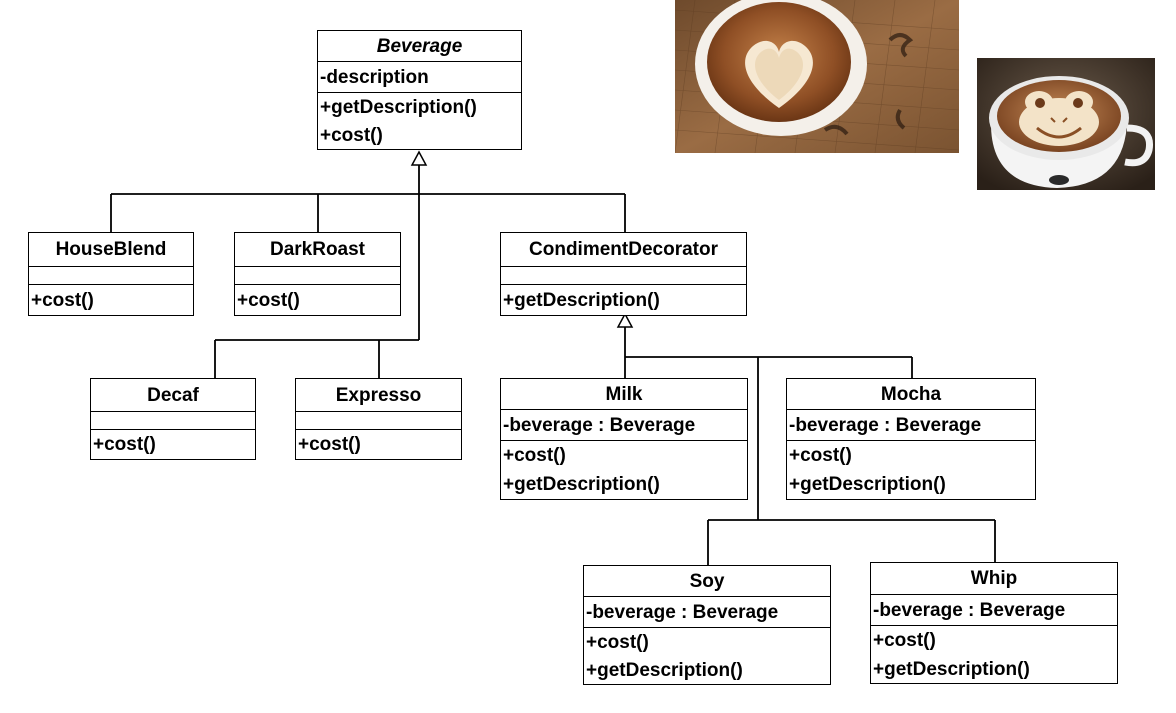 The height and width of the screenshot is (713, 1176). I want to click on latte-heart-image, so click(817, 76).